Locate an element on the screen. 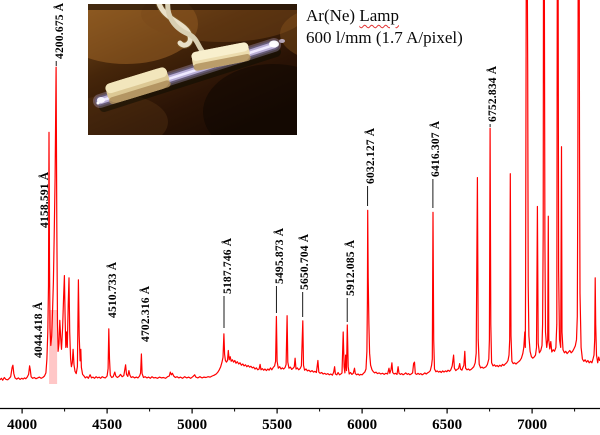  peak-wavelength-label: 4702.316 Å is located at coordinates (145, 313).